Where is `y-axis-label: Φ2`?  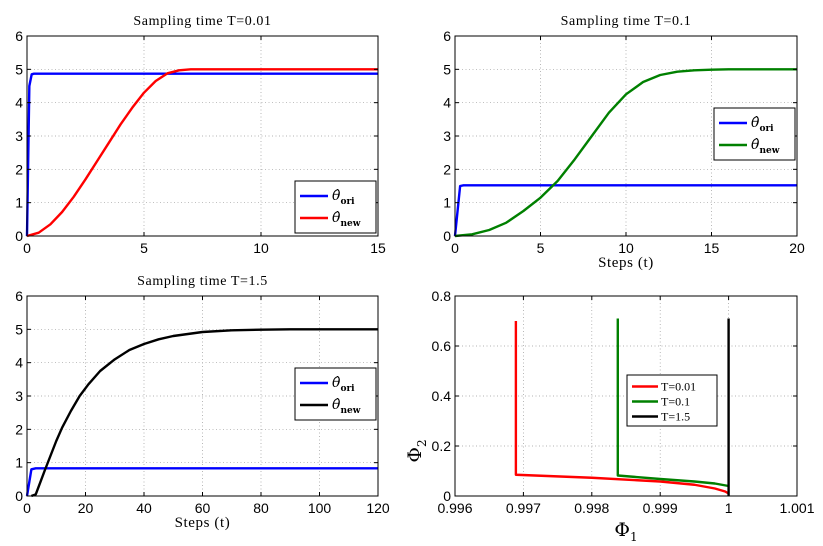
y-axis-label: Φ2 is located at coordinates (416, 450).